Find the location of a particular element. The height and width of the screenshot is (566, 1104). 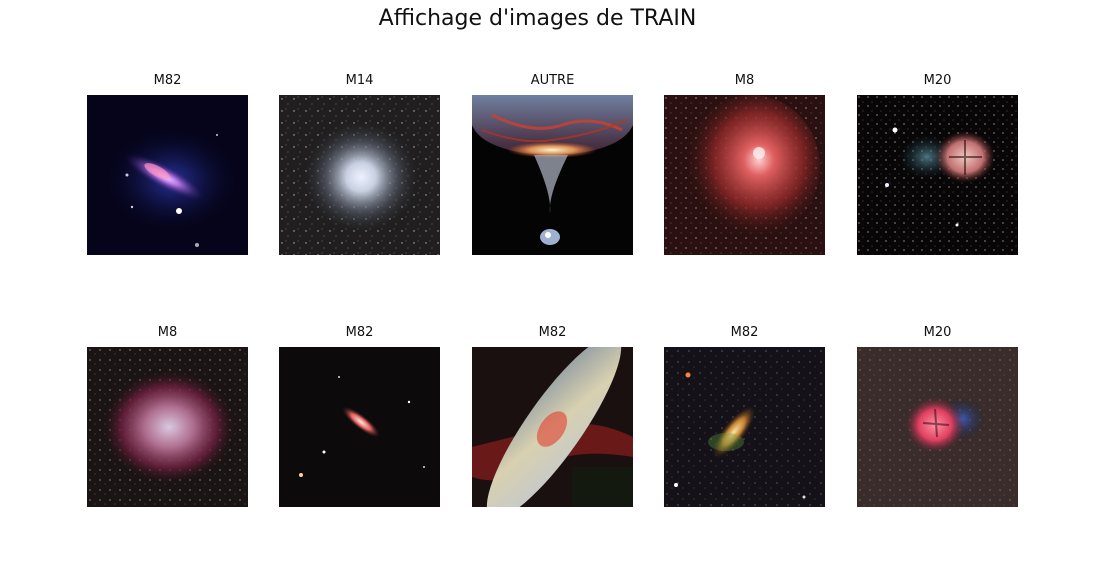

image-cell-7: M82 is located at coordinates (359, 416).